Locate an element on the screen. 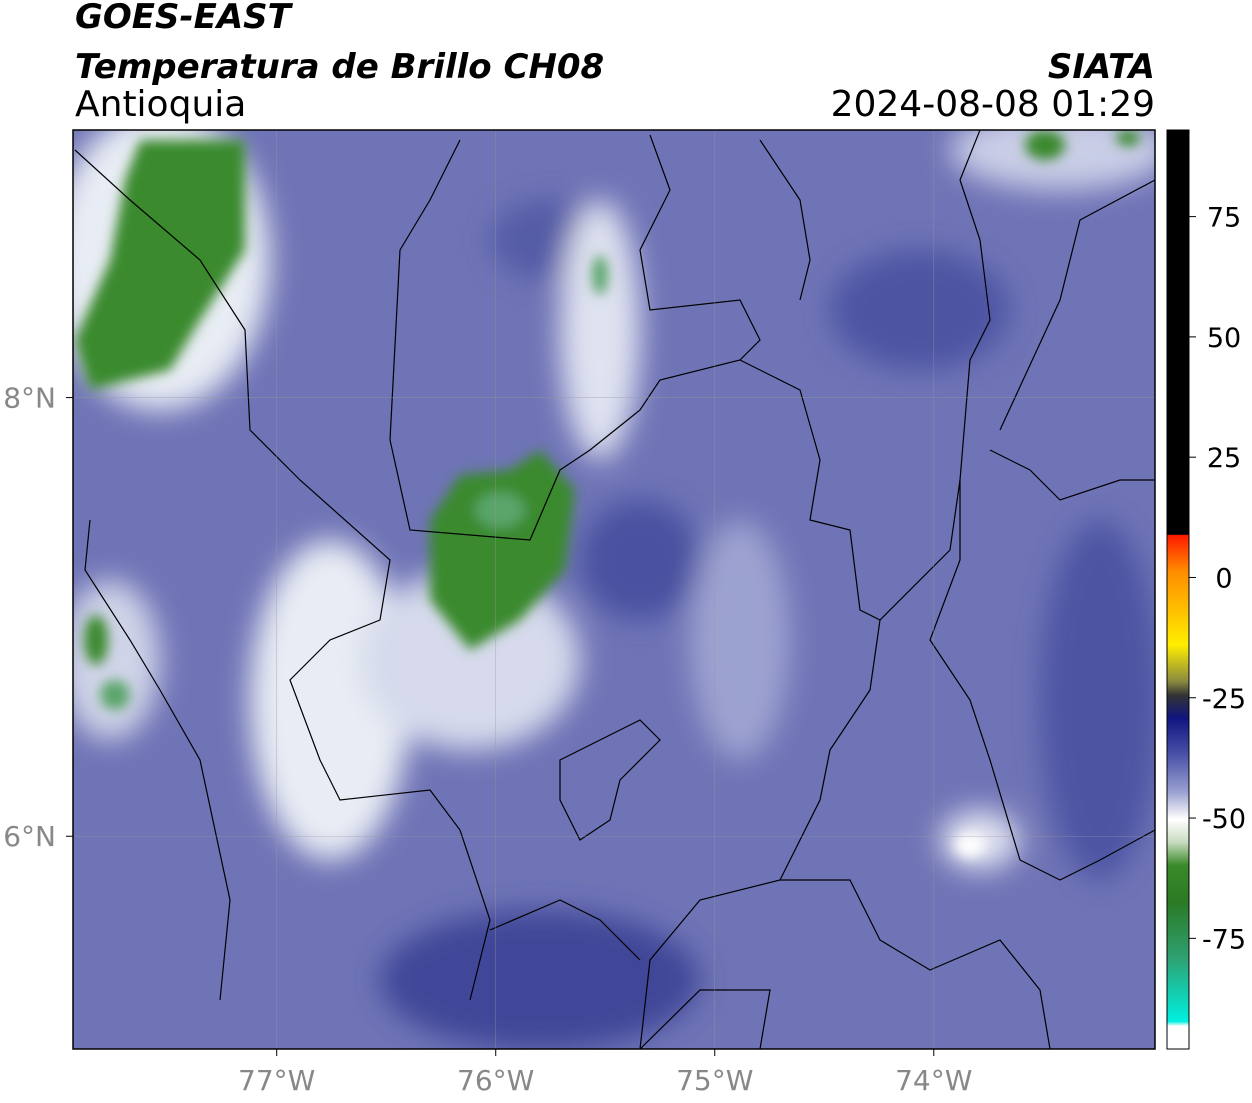 Image resolution: width=1252 pixels, height=1103 pixels. x-tick-label: 74°W is located at coordinates (933, 1080).